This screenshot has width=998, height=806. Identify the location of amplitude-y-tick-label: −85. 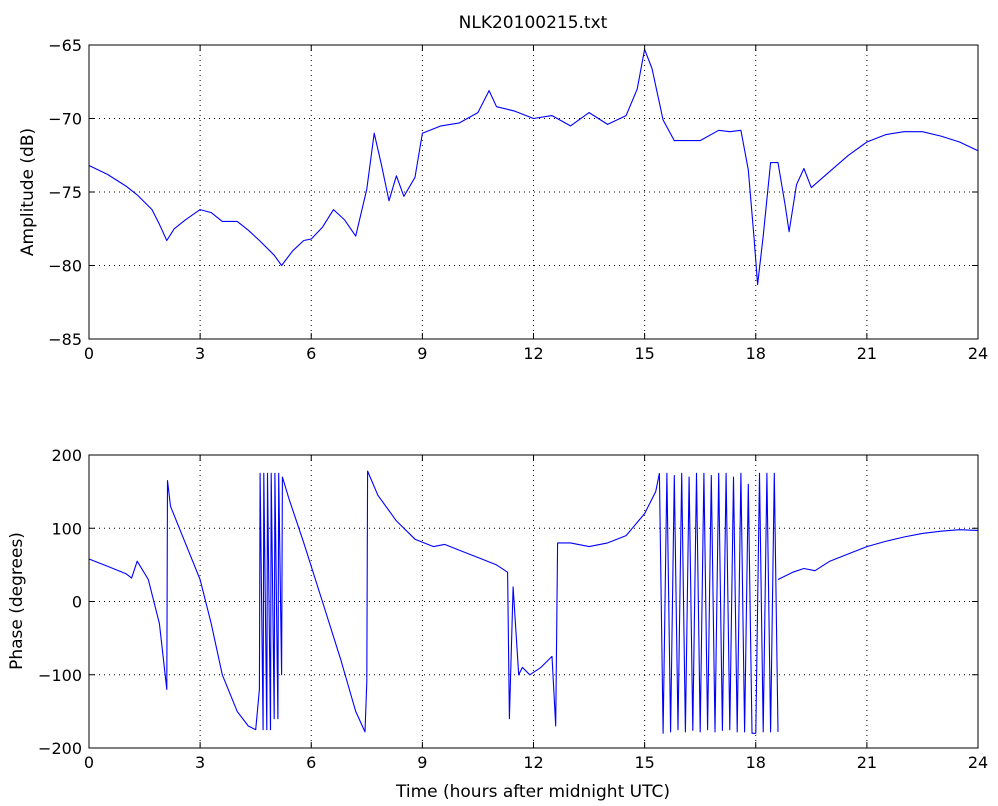
(65, 339).